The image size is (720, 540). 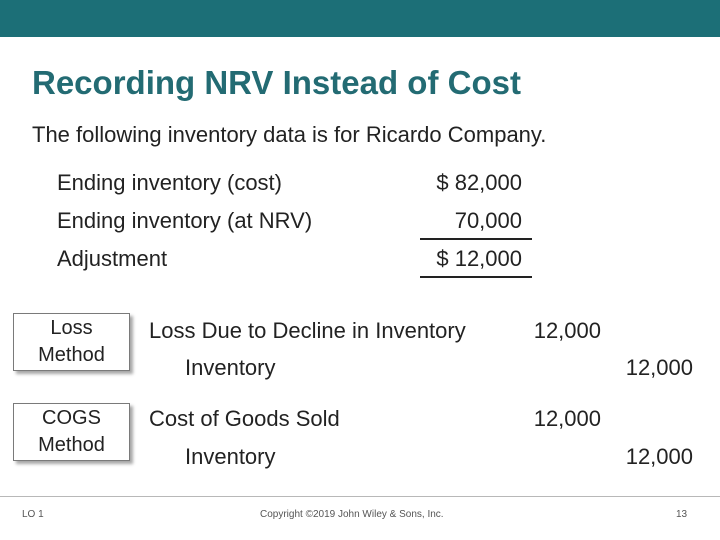 I want to click on debit-account: Loss Due to Decline in Inventory, so click(x=307, y=330).